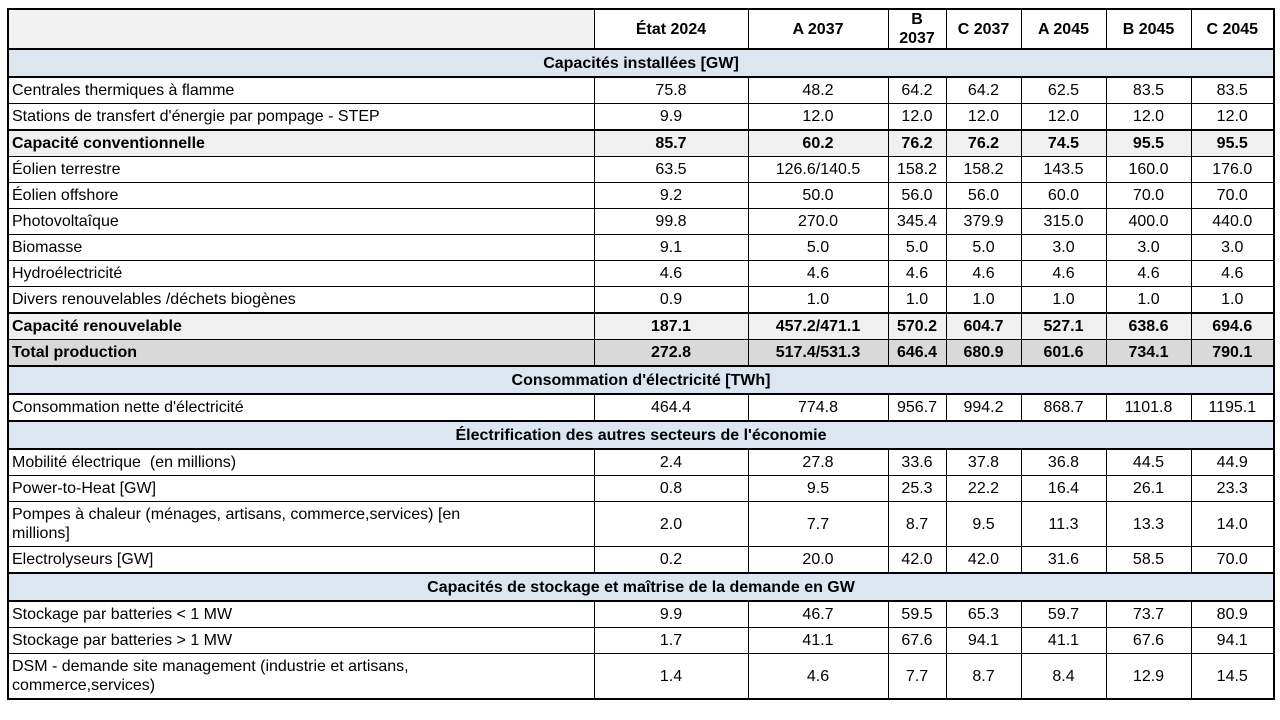  Describe the element at coordinates (917, 221) in the screenshot. I see `cell-value: 345.4` at that location.